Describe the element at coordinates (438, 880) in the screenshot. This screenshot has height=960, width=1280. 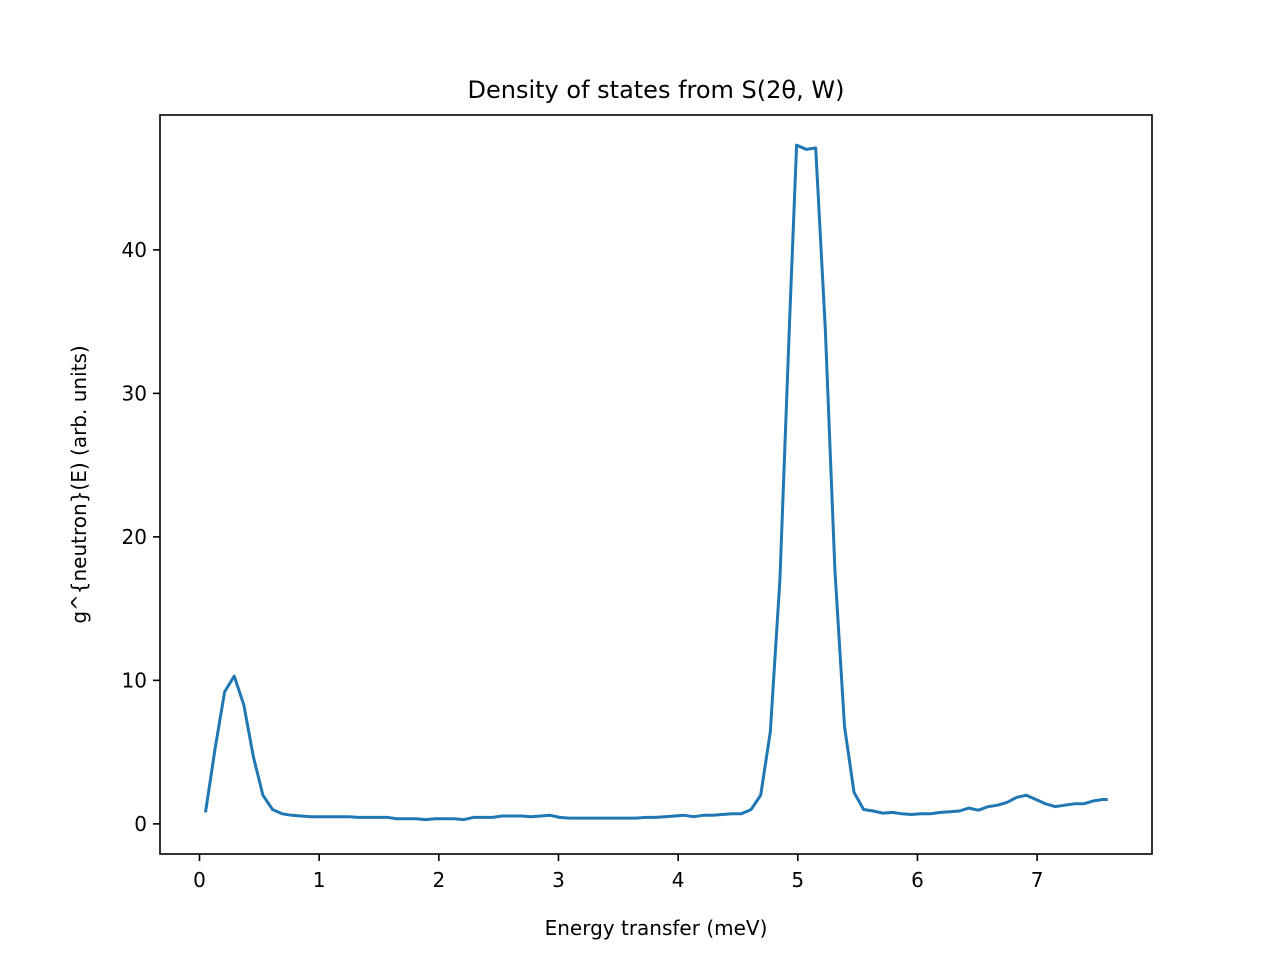
I see `x-tick-label: 2` at that location.